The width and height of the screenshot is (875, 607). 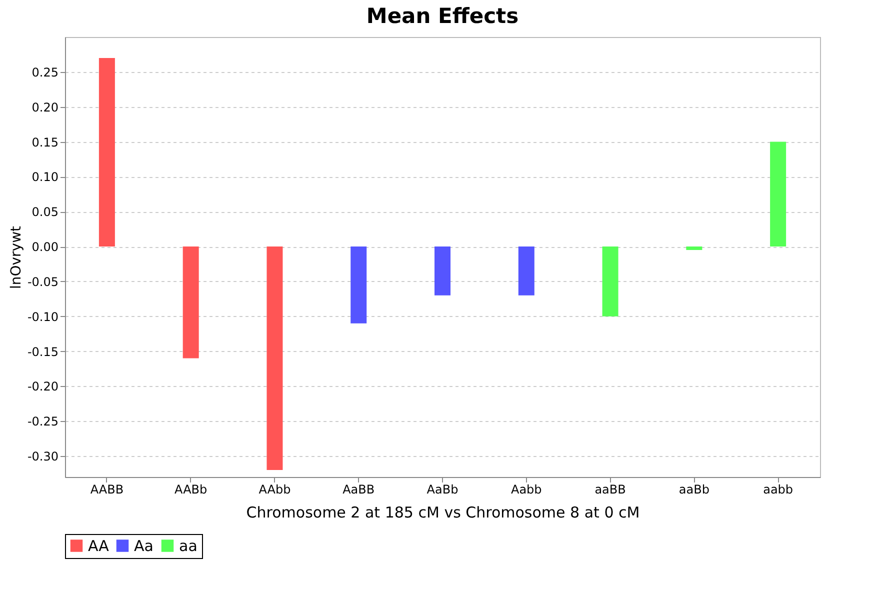 What do you see at coordinates (45, 72) in the screenshot?
I see `y-tick-label: 0.25` at bounding box center [45, 72].